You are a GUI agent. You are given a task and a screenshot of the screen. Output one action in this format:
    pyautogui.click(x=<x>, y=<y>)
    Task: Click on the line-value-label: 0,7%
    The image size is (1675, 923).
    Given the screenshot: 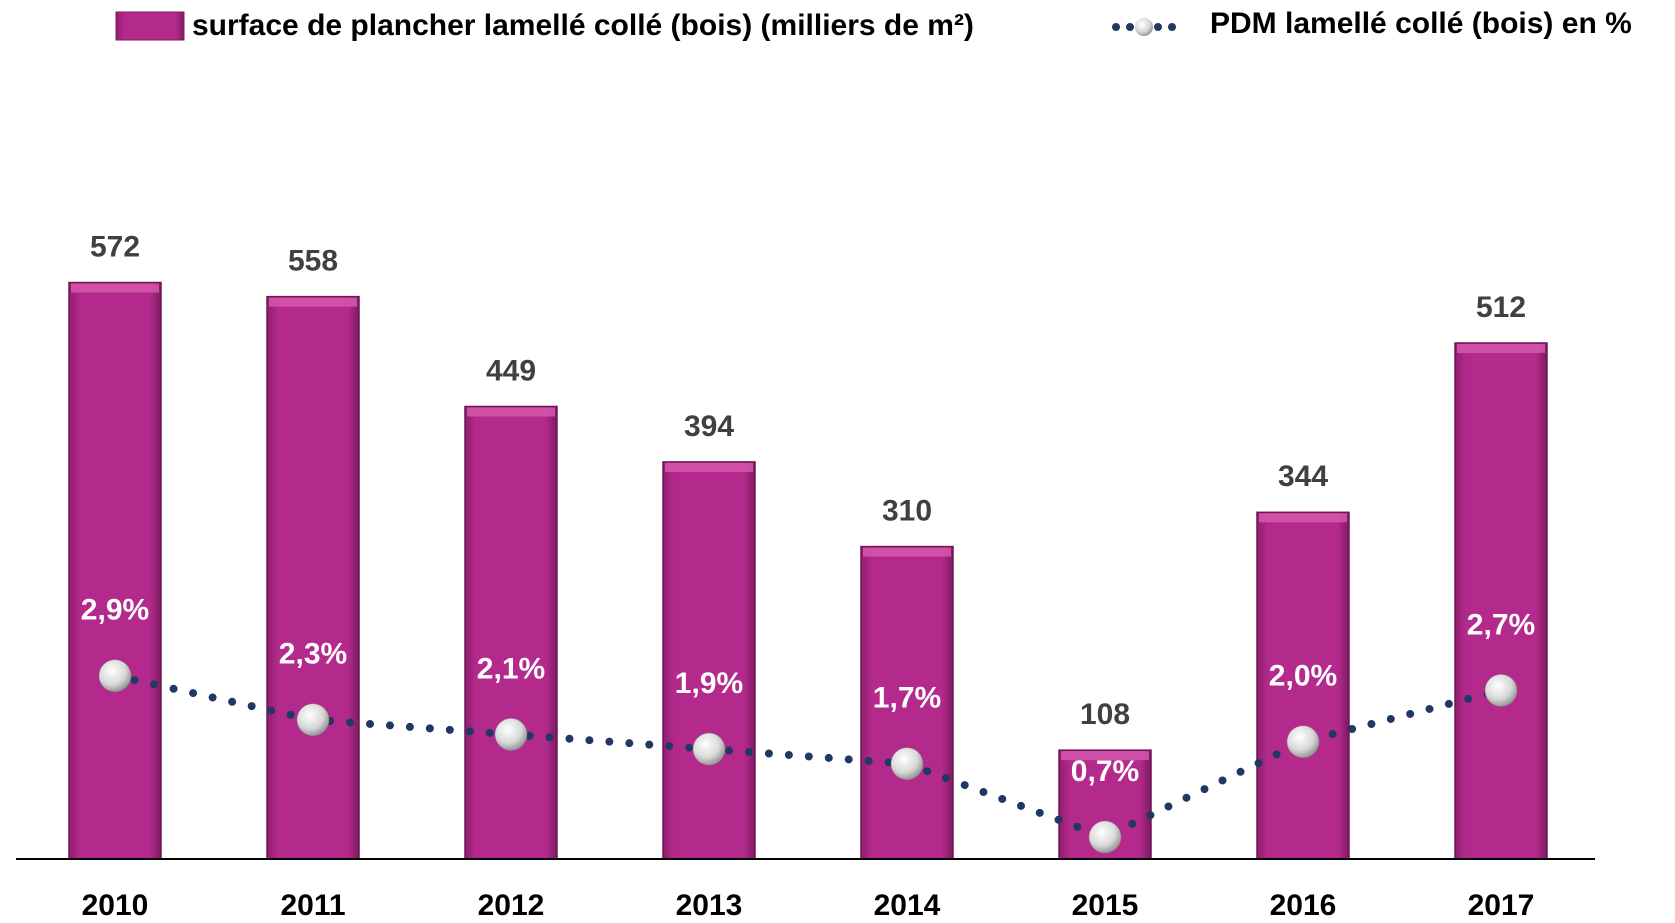 What is the action you would take?
    pyautogui.click(x=1105, y=771)
    